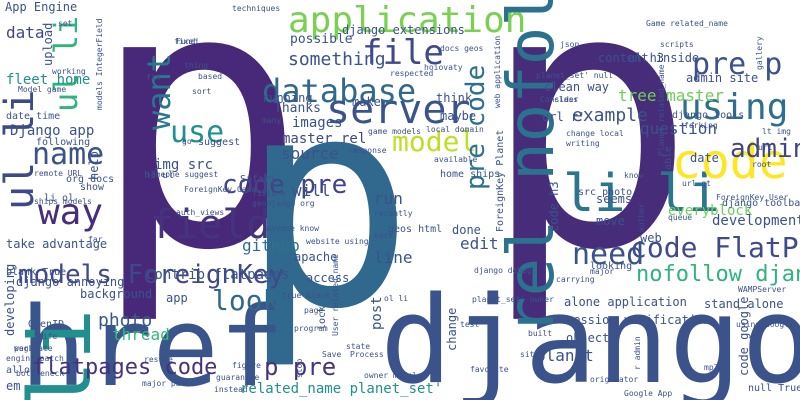 This screenshot has height=400, width=800. What do you see at coordinates (641, 194) in the screenshot?
I see `cloud-word: li li` at bounding box center [641, 194].